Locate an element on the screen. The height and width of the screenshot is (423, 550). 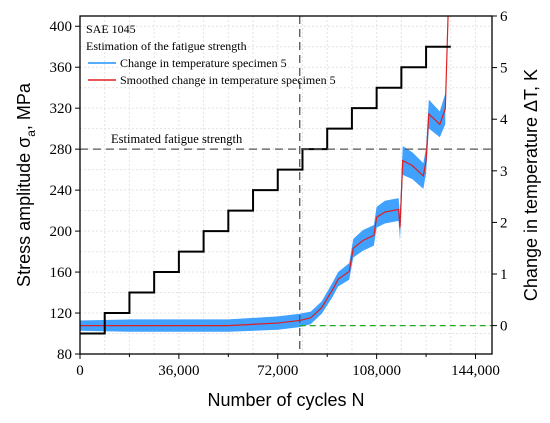
y-right-tick-label: 6 is located at coordinates (504, 17).